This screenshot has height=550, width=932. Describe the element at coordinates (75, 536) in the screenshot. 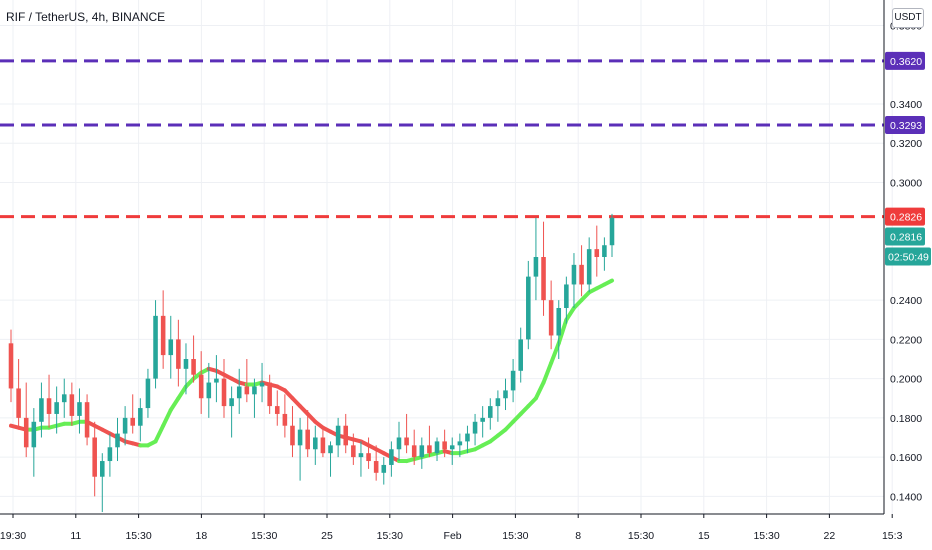

I see `x-tick-label: 11` at that location.